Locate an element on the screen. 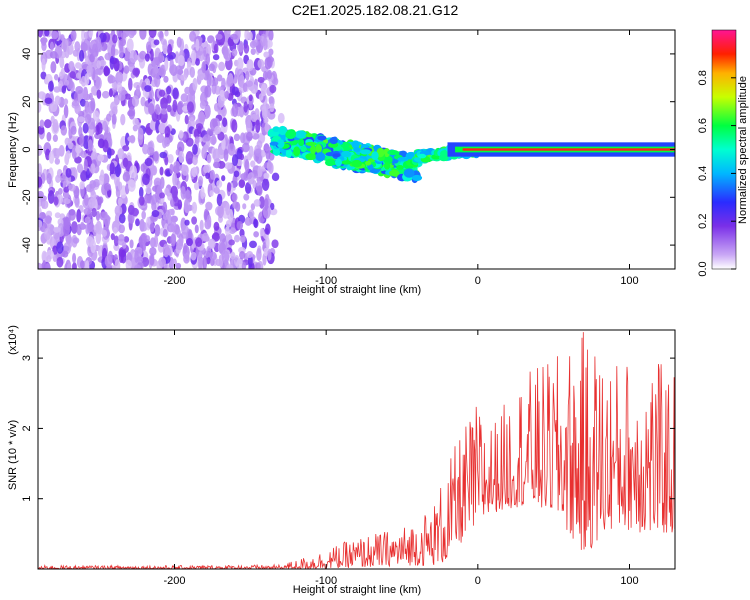  y-tick-label: -40 is located at coordinates (27, 245).